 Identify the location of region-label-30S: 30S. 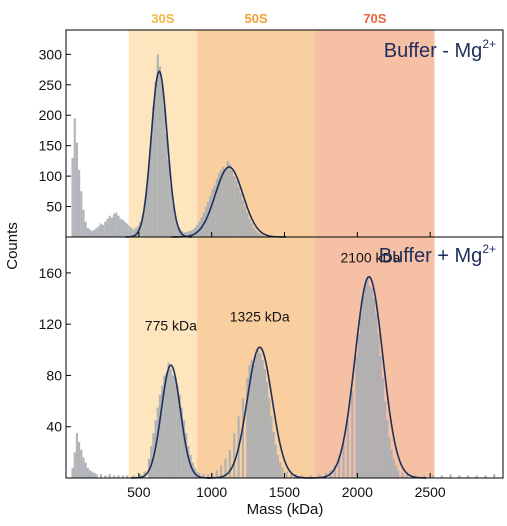
(162, 18).